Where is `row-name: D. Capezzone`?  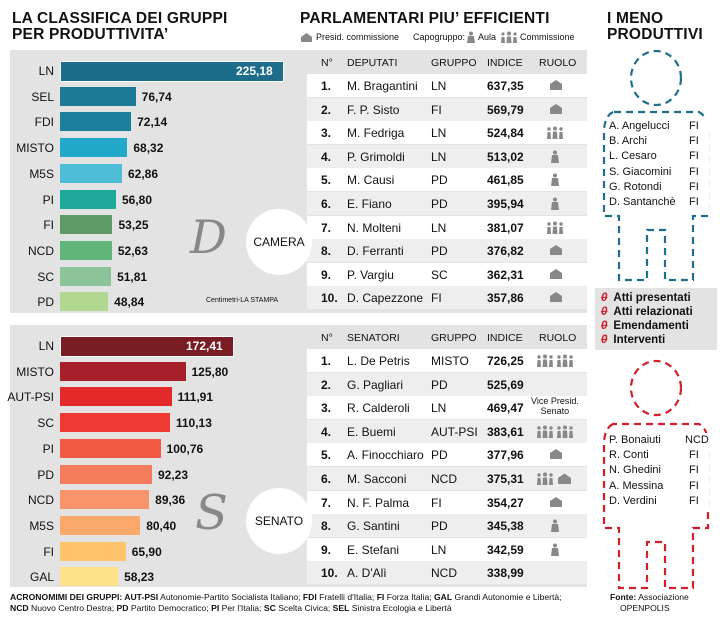
row-name: D. Capezzone is located at coordinates (385, 298).